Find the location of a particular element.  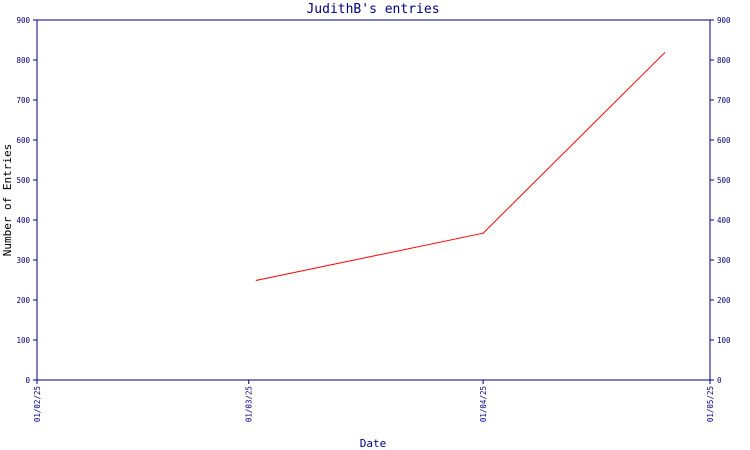

x-axis: 01/02/25 01/03/25 01/04/25 01/05/25 is located at coordinates (374, 401).